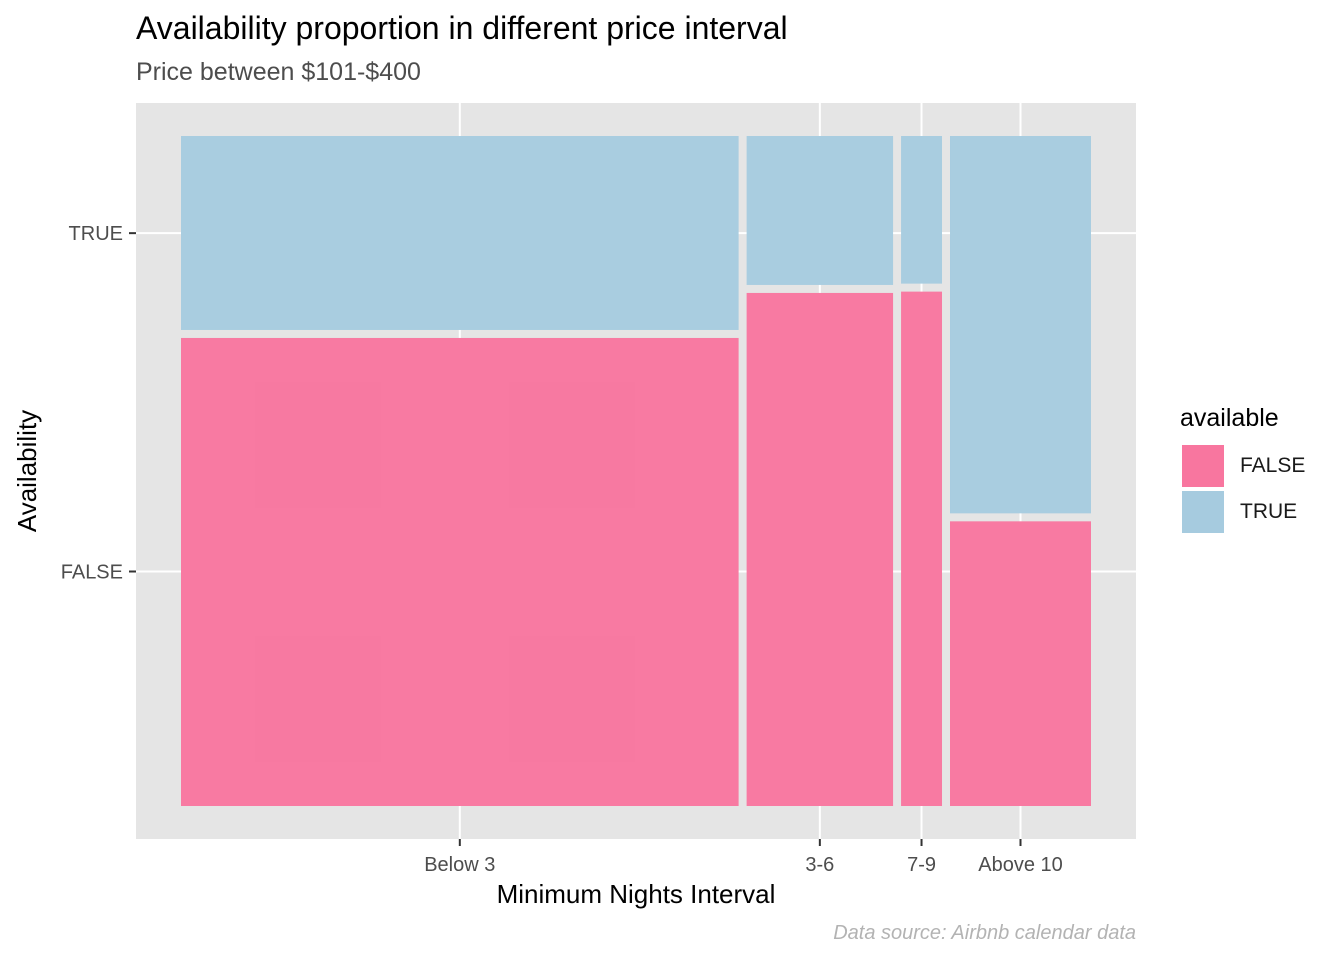  Describe the element at coordinates (921, 865) in the screenshot. I see `x-tick-label-2: 7-9` at that location.